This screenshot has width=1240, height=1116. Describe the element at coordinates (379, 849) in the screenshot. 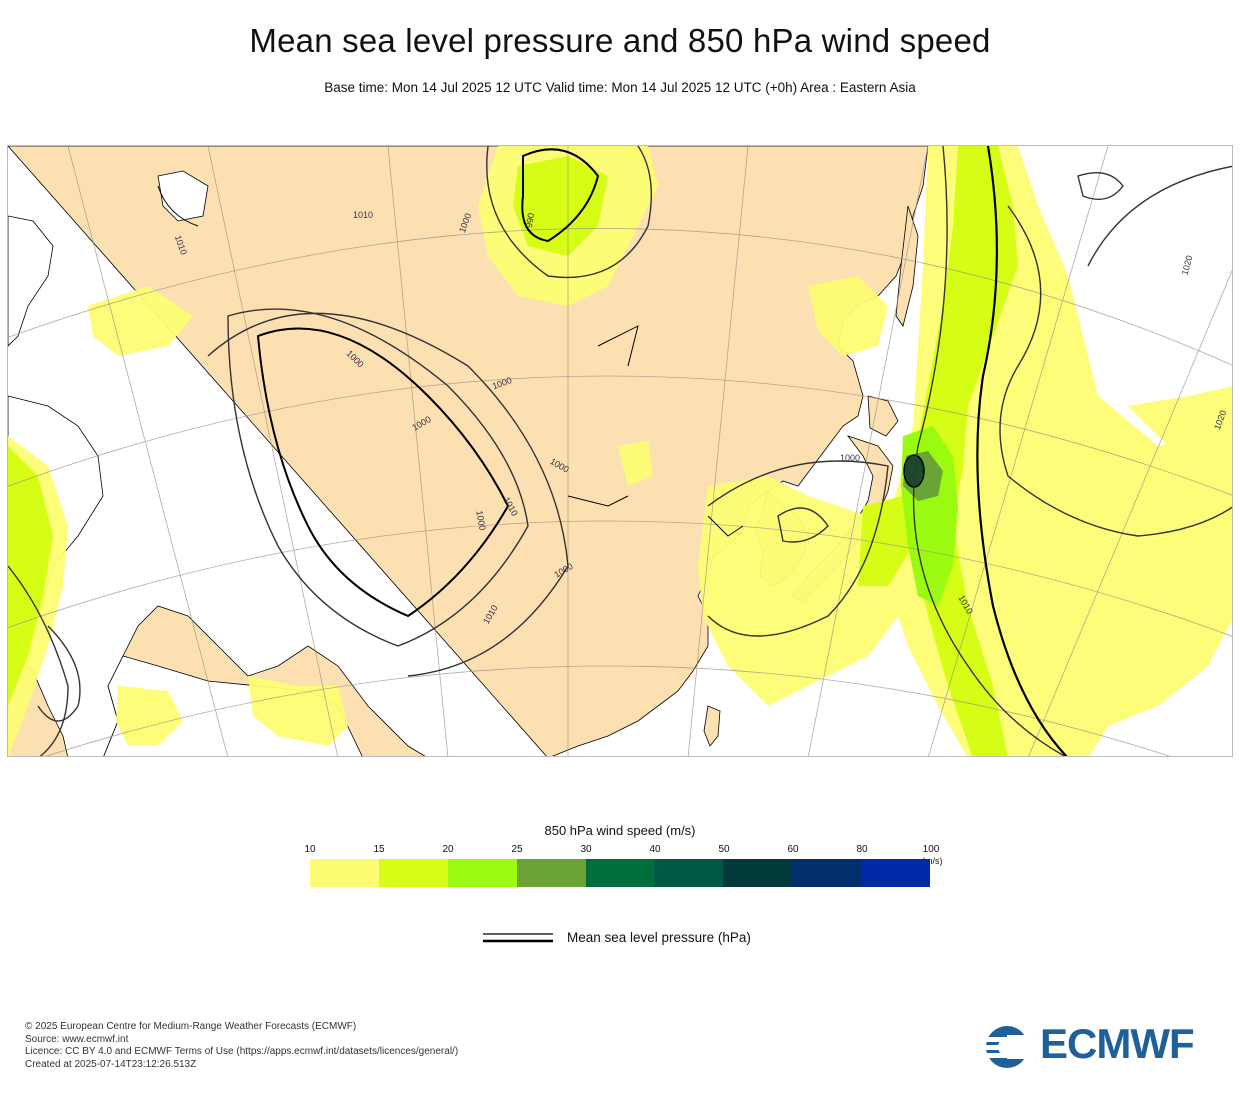

I see `legend-tick: 15` at that location.